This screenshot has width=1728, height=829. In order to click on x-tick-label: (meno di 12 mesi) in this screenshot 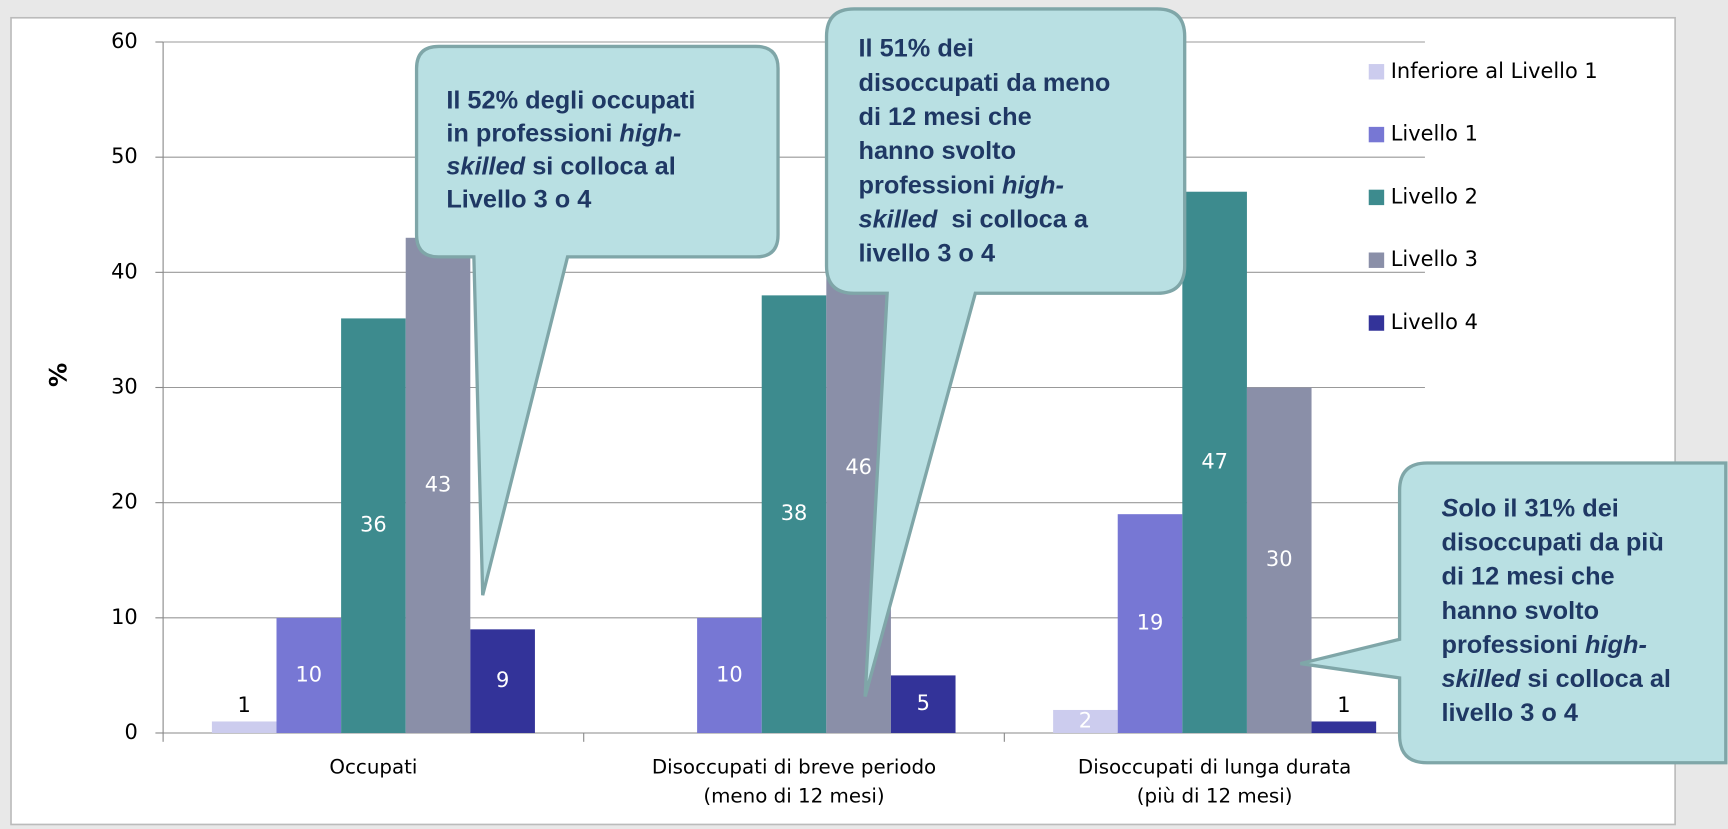, I will do `click(793, 795)`.